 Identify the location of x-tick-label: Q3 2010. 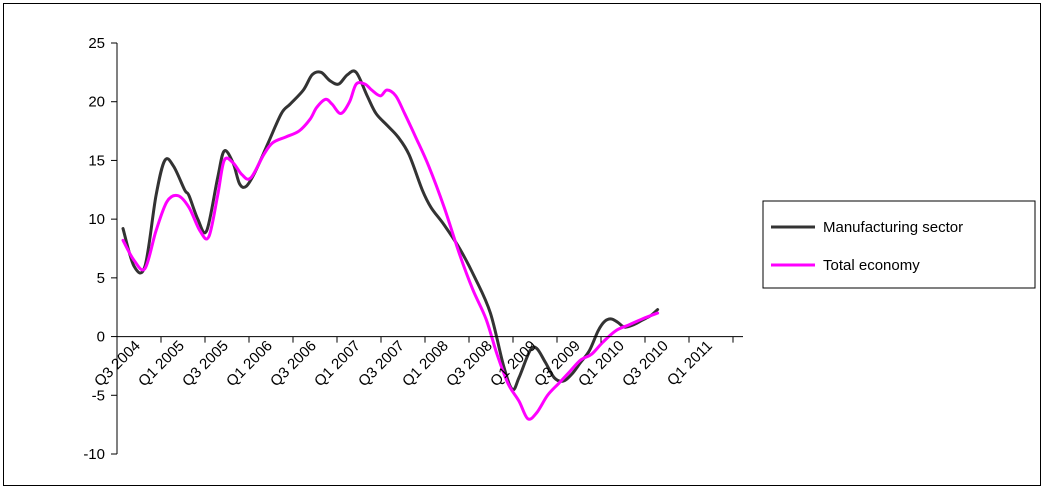
(645, 363).